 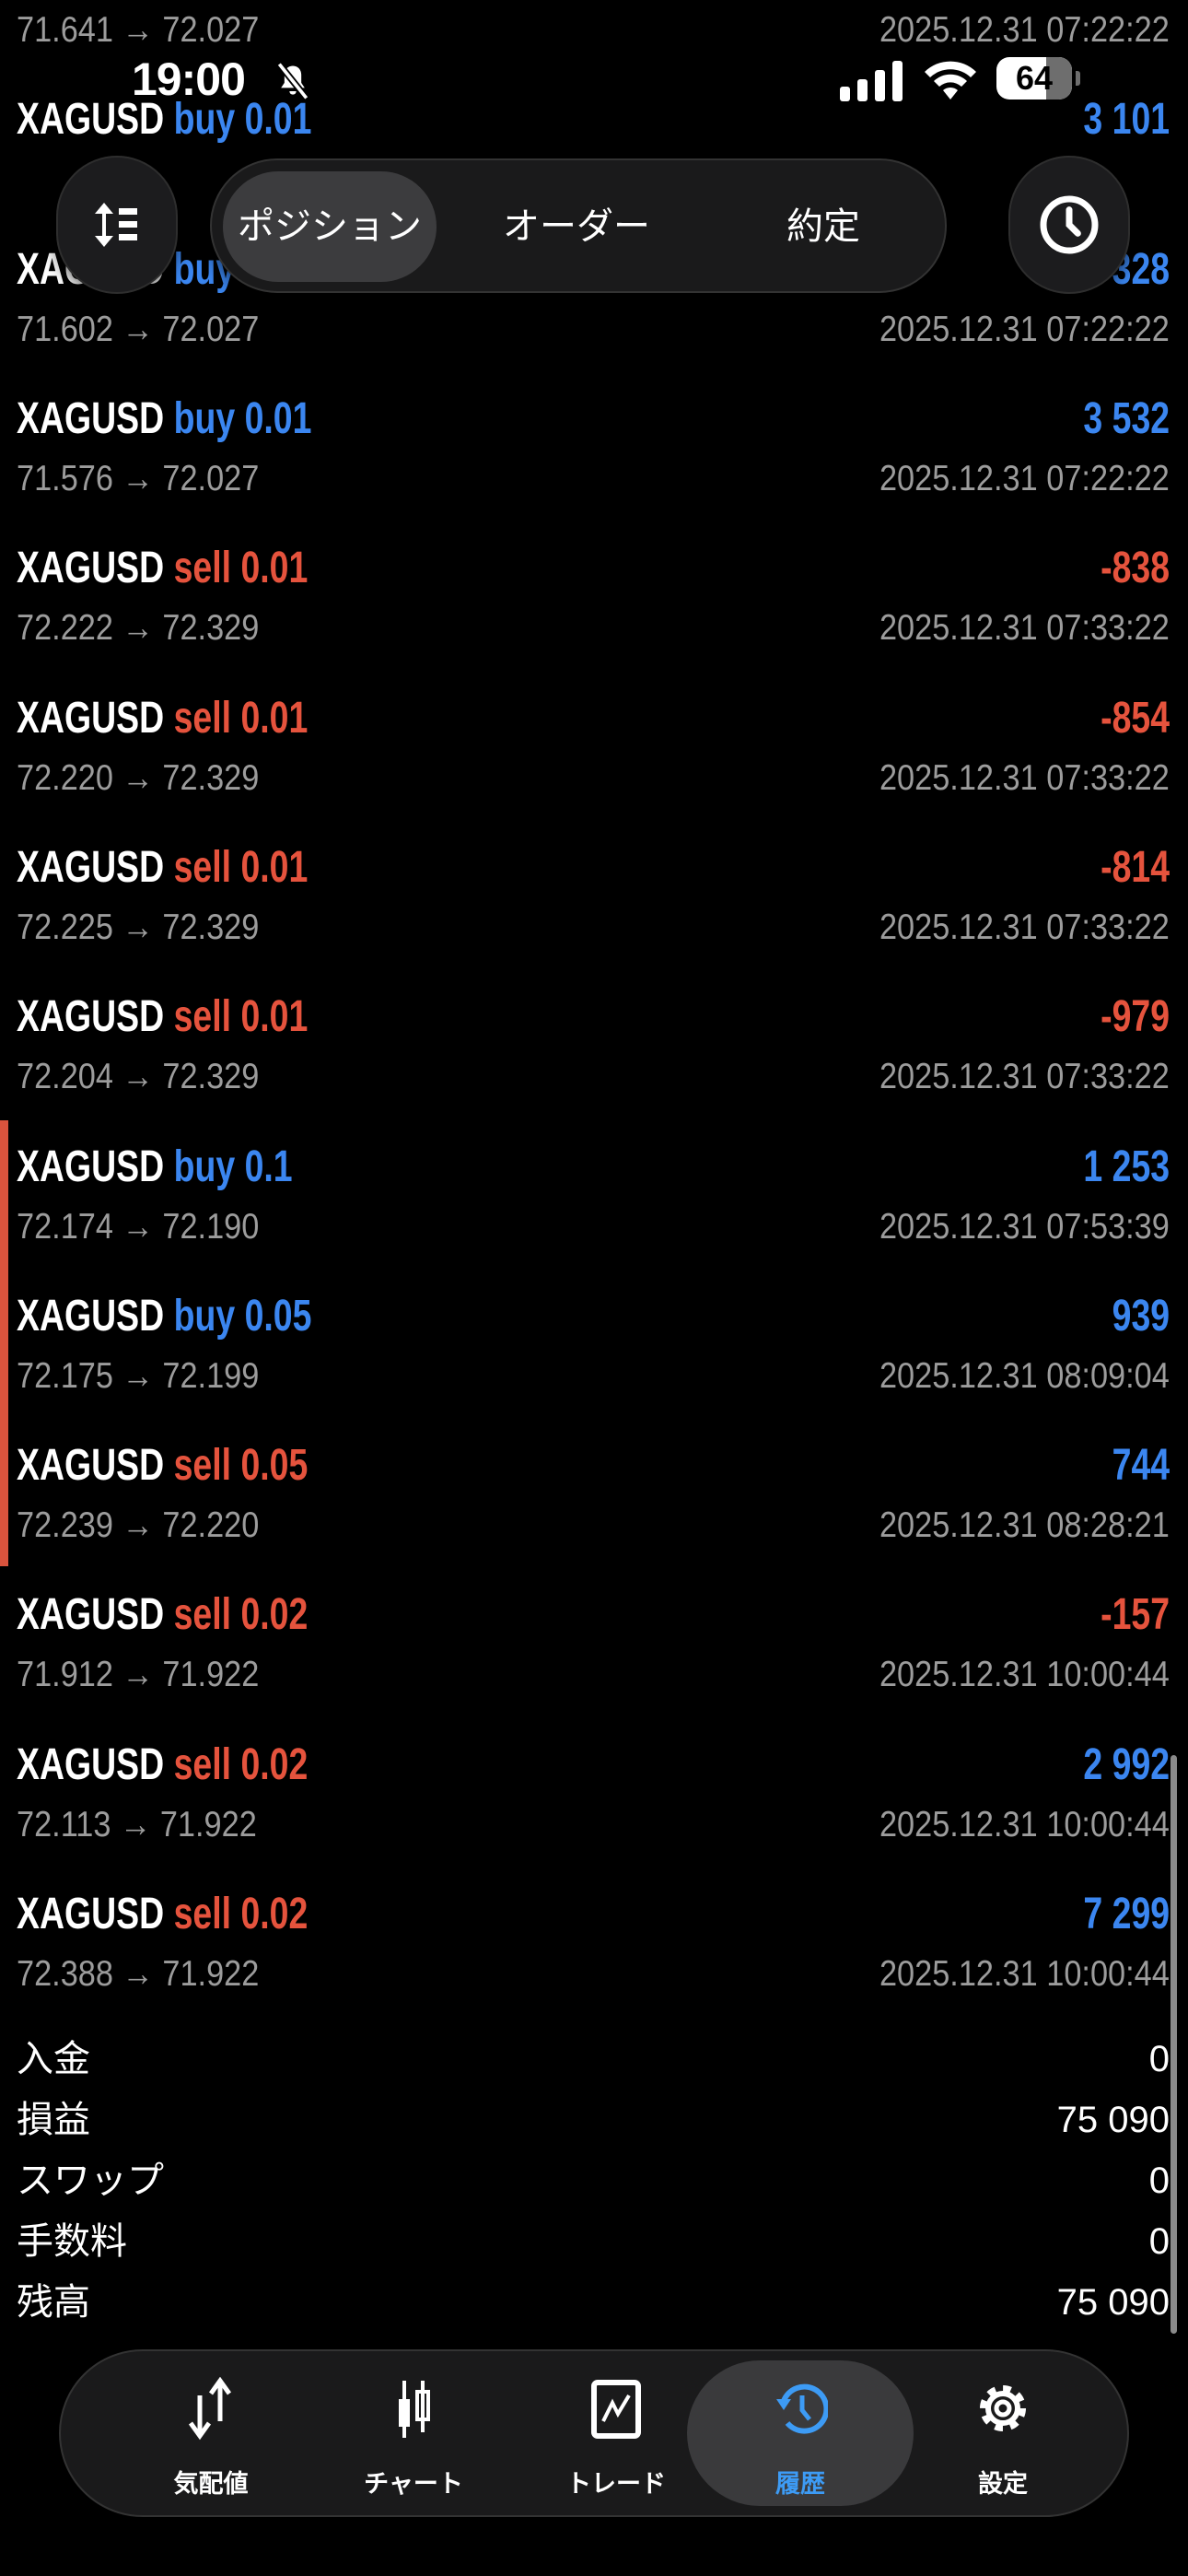 I want to click on deal-title: XAGUSD buy 0.05, so click(x=164, y=1316).